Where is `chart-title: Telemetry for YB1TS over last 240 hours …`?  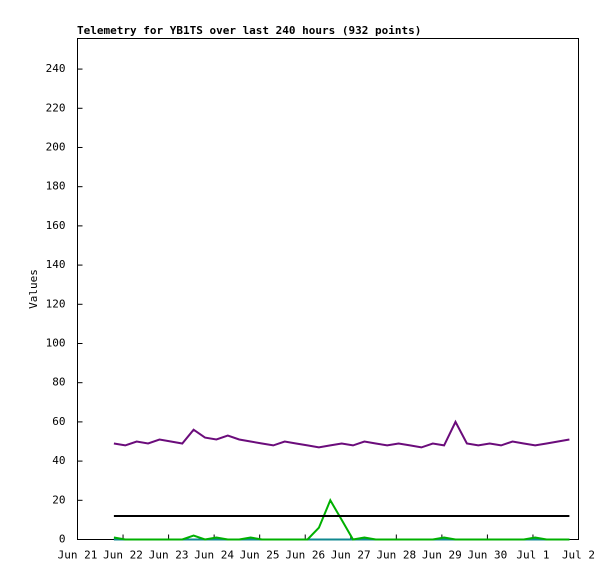 chart-title: Telemetry for YB1TS over last 240 hours … is located at coordinates (249, 30).